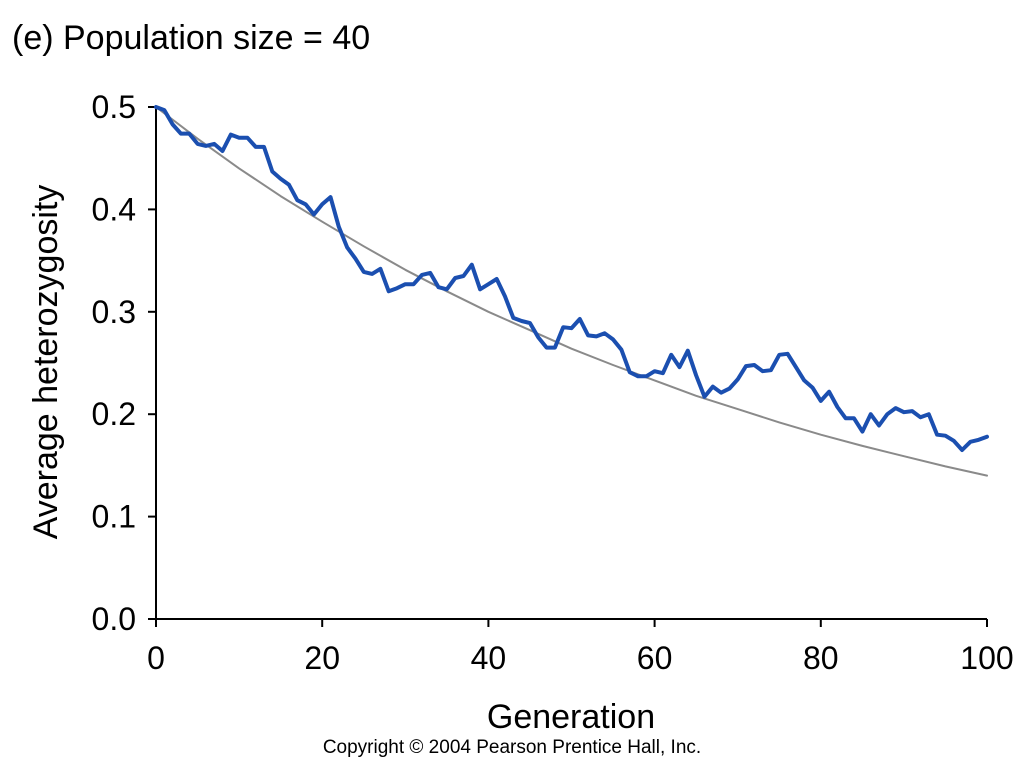 Image resolution: width=1024 pixels, height=768 pixels. Describe the element at coordinates (156, 658) in the screenshot. I see `x-tick-label: 0` at that location.